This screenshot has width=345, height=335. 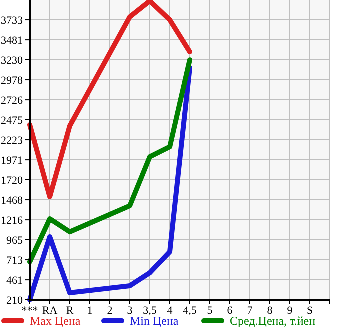 What do you see at coordinates (50, 311) in the screenshot?
I see `x-tick-label: RA` at bounding box center [50, 311].